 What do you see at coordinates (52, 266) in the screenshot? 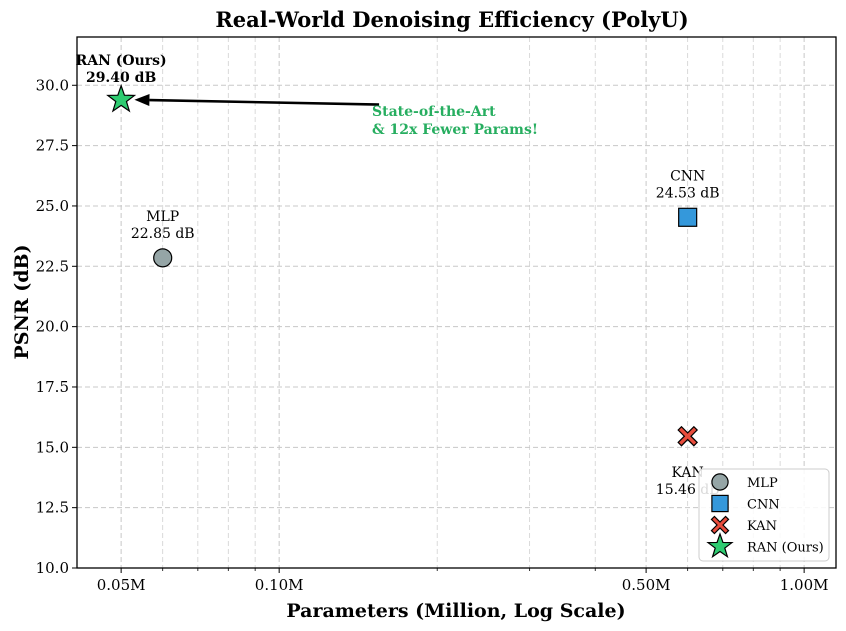
I see `y-tick-label: 22.5` at bounding box center [52, 266].